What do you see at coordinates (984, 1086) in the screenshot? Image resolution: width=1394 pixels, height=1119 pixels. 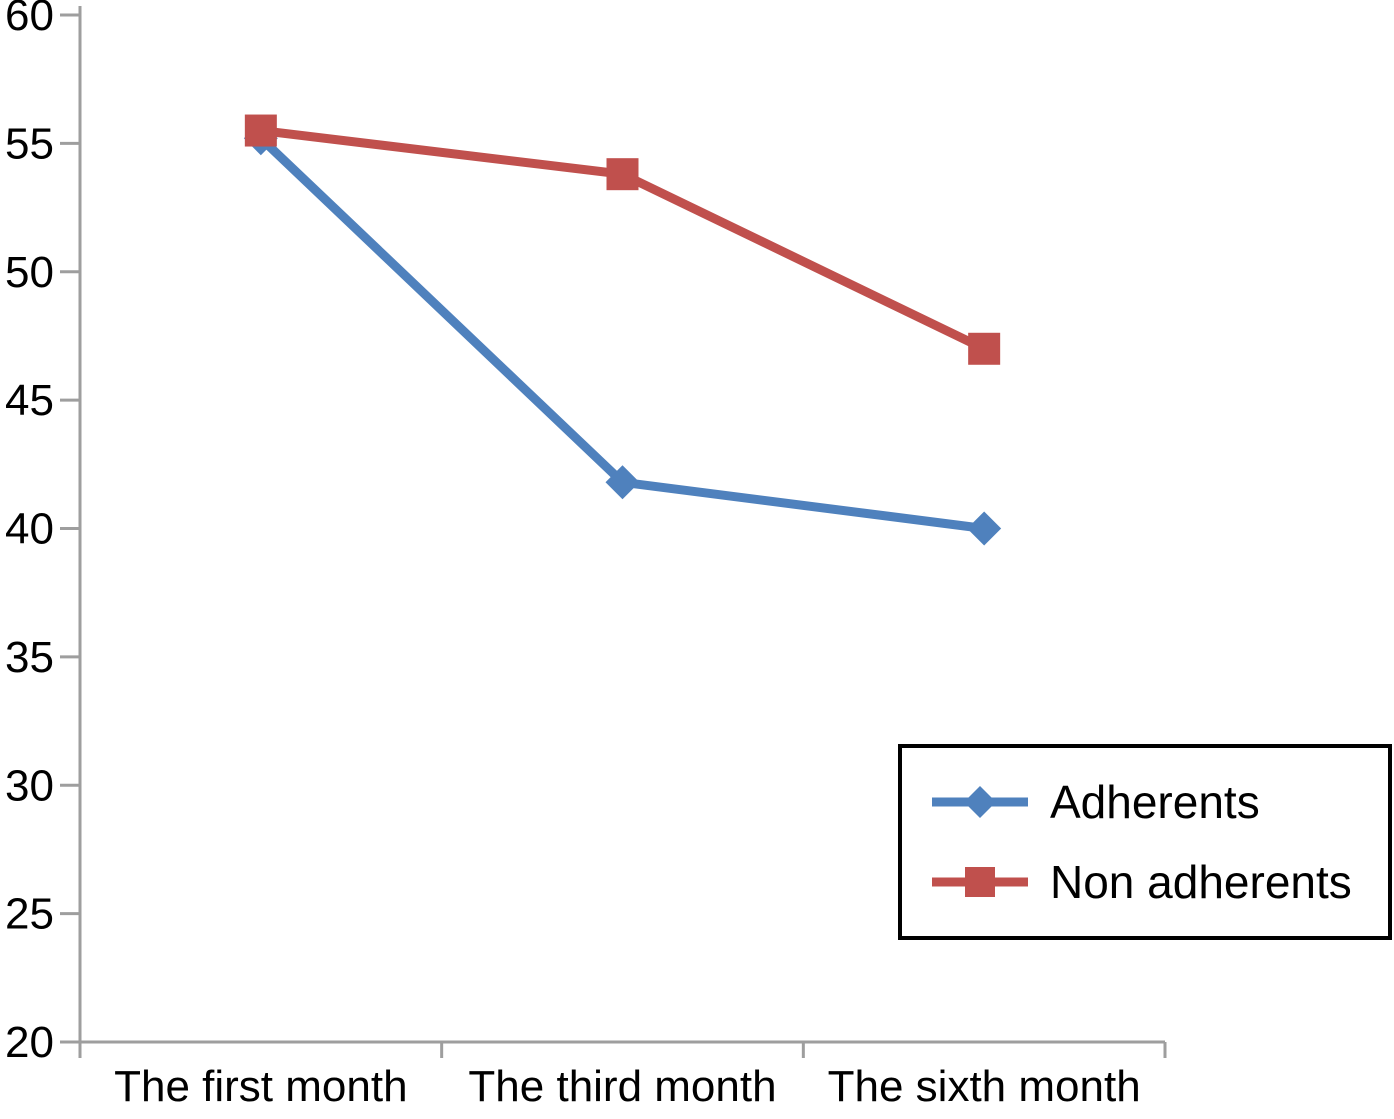 I see `x-category-label: The sixth month` at bounding box center [984, 1086].